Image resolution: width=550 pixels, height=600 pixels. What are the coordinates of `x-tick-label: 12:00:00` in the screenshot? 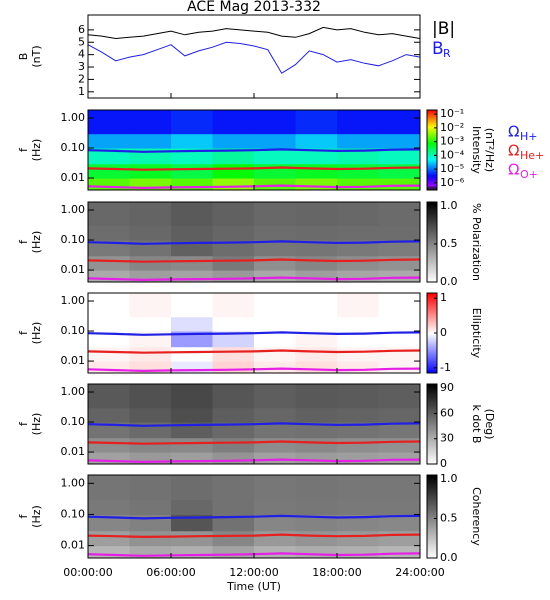 It's located at (253, 572).